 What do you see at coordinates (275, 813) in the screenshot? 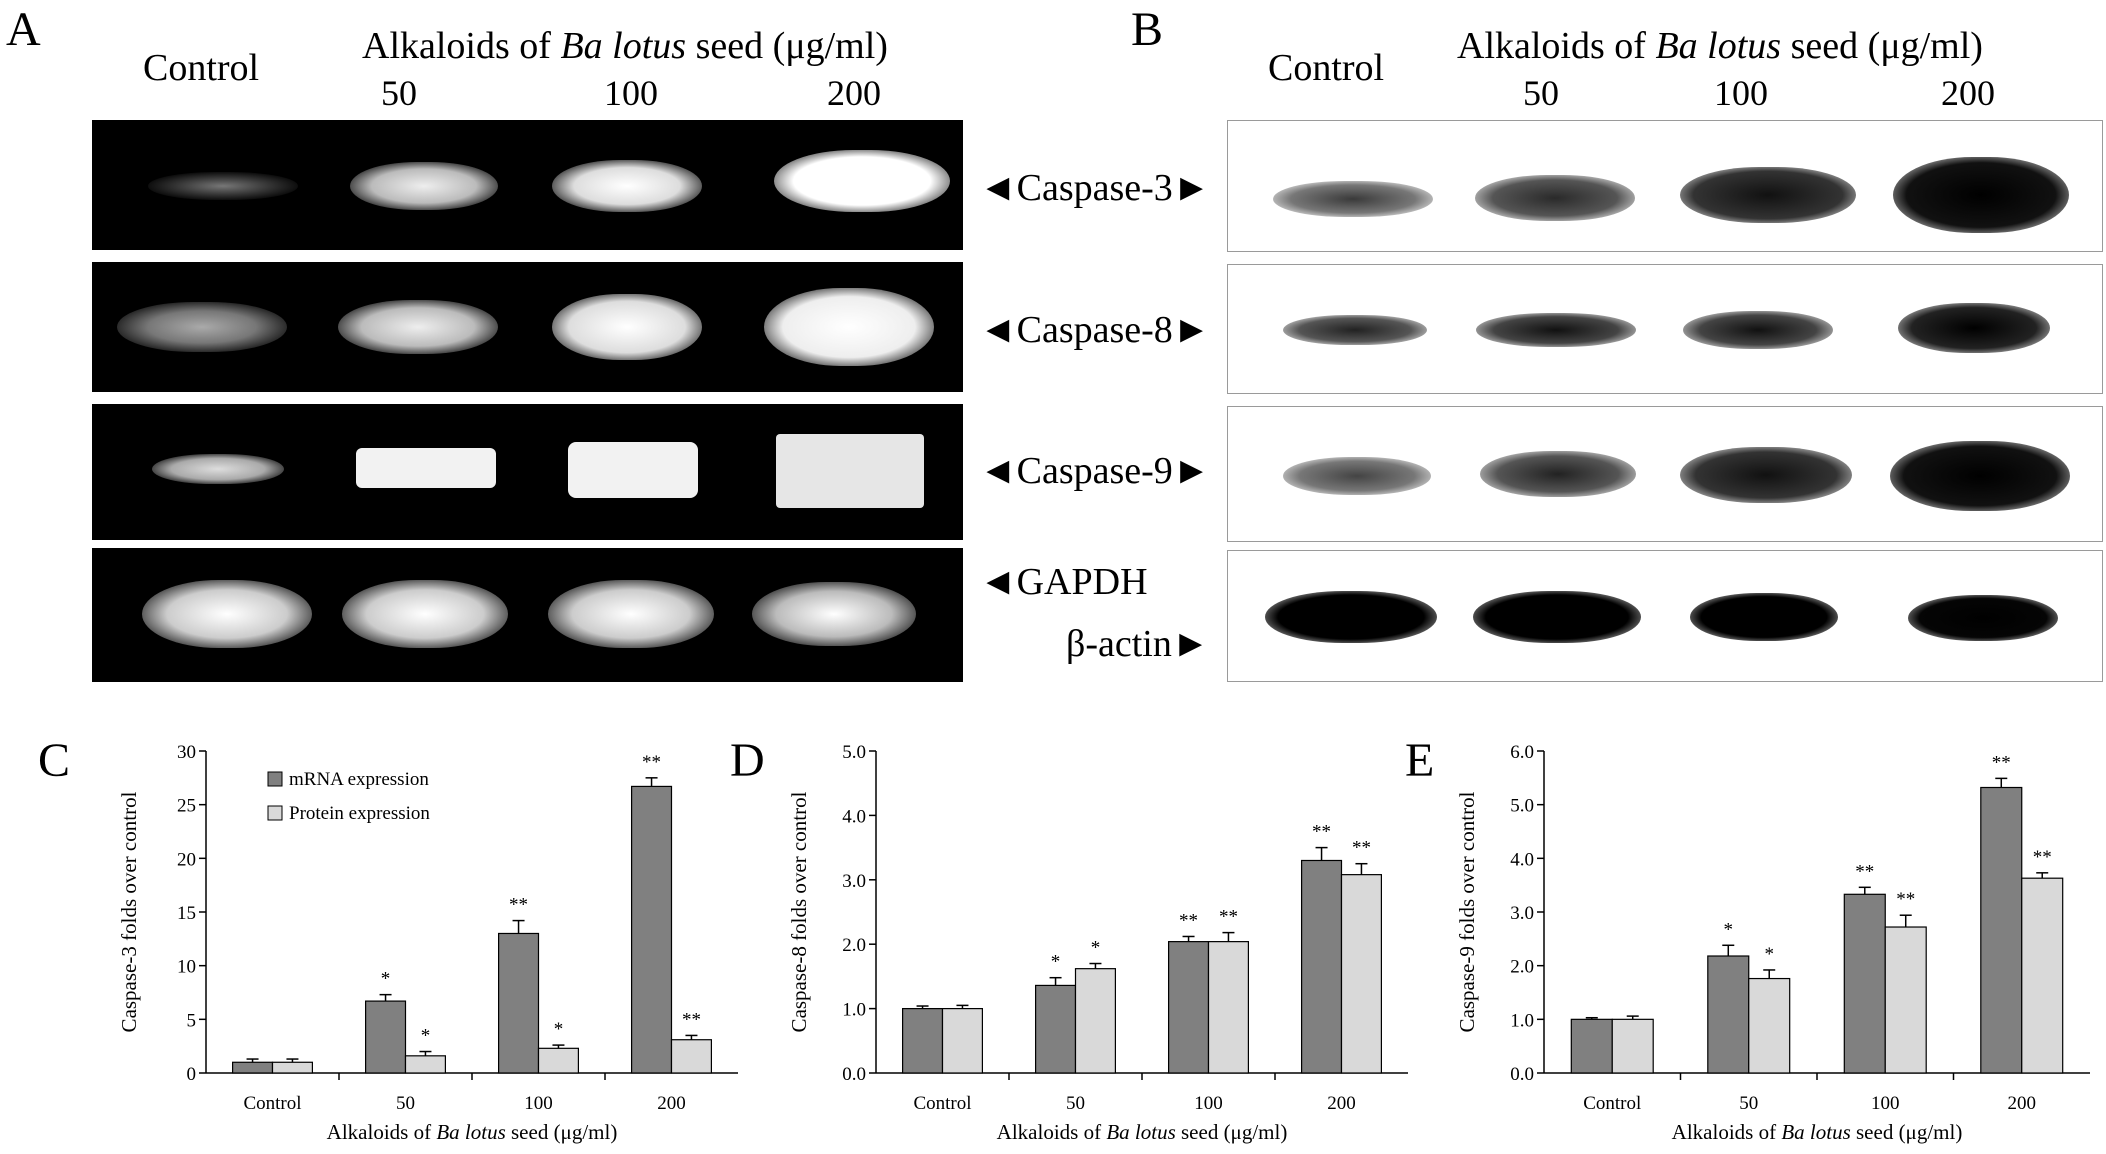
I see `legend-swatch-protein` at bounding box center [275, 813].